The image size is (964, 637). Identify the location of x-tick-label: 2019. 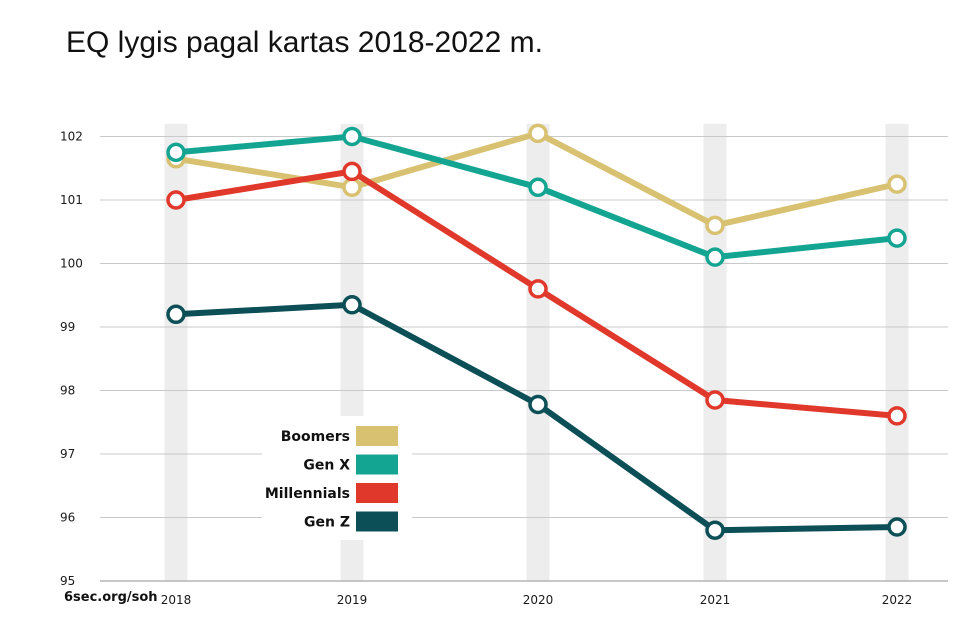
(352, 600).